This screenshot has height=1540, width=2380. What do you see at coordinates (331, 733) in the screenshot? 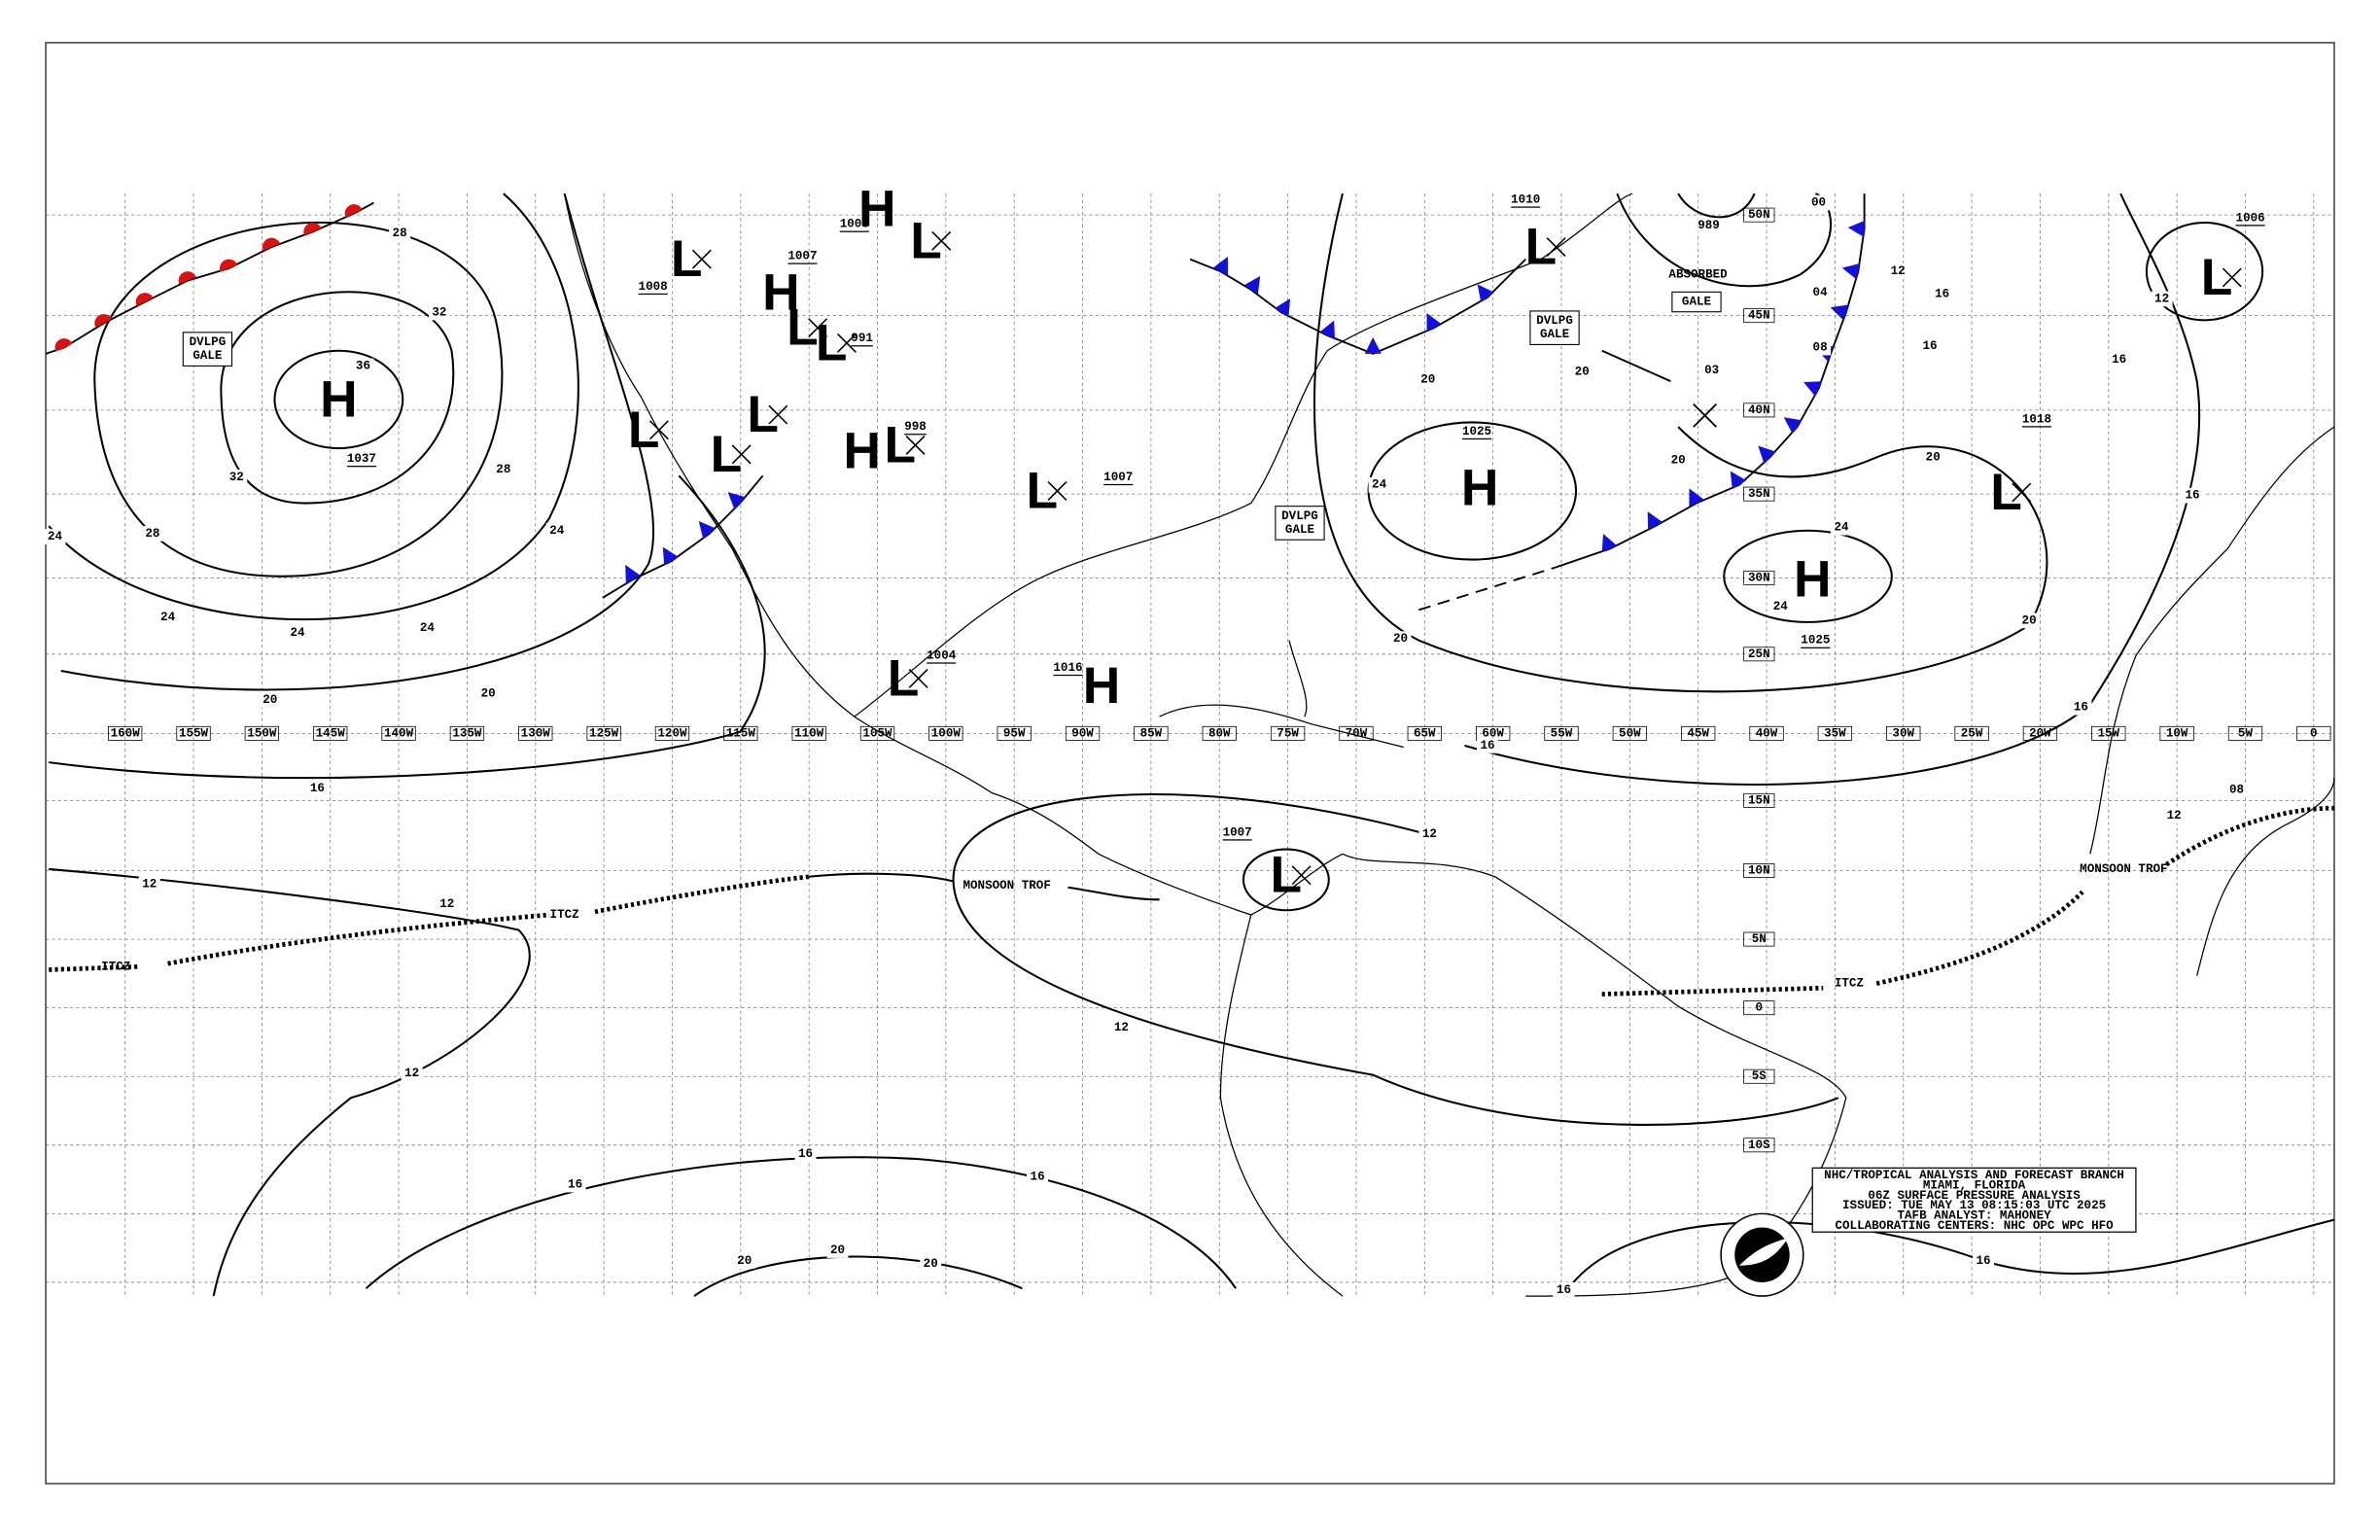
I see `longitude-label: 145W` at bounding box center [331, 733].